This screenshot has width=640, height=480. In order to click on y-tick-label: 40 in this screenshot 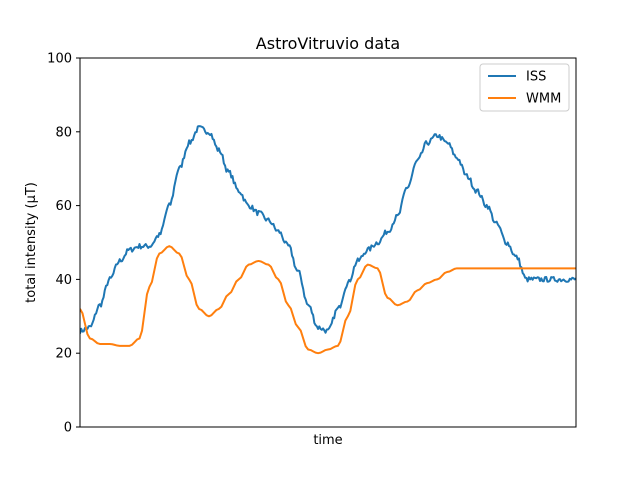, I will do `click(63, 280)`.